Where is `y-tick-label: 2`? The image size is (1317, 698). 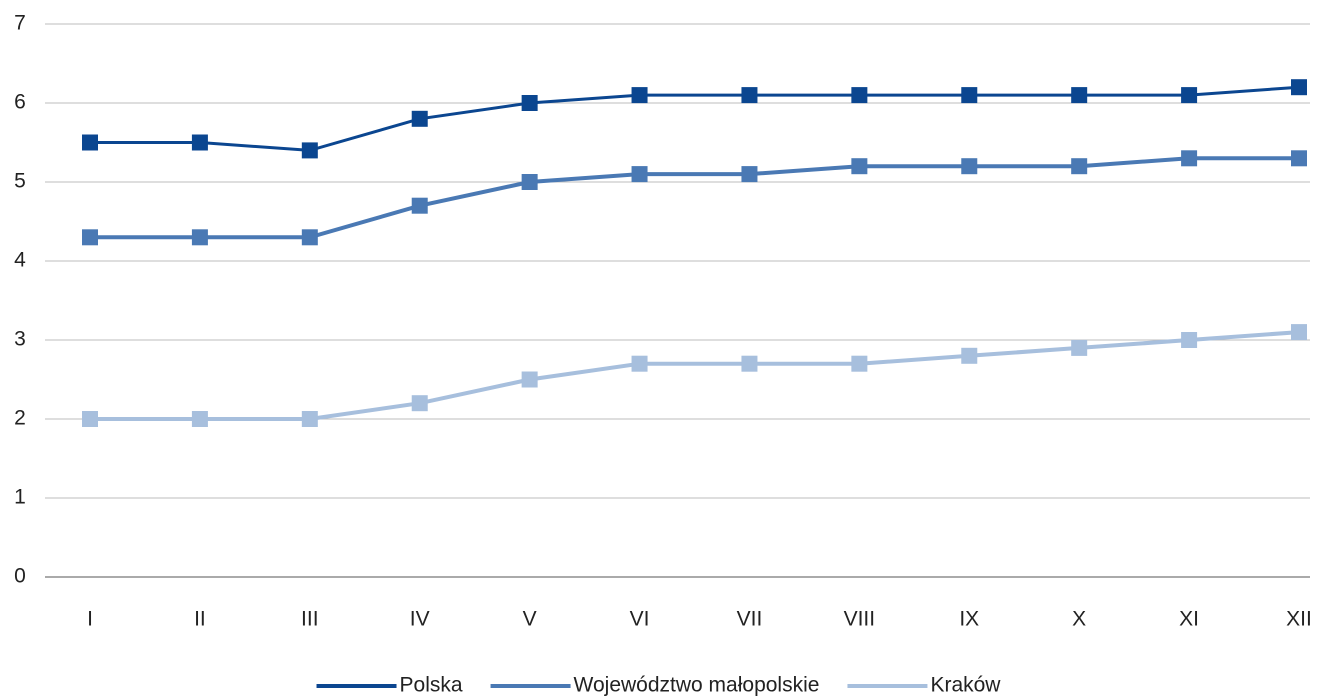
y-tick-label: 2 is located at coordinates (20, 418).